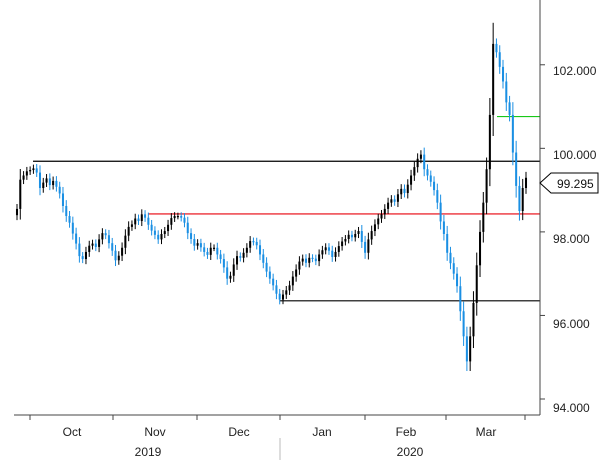 The image size is (600, 473). I want to click on y-tick-label: 100.000, so click(575, 155).